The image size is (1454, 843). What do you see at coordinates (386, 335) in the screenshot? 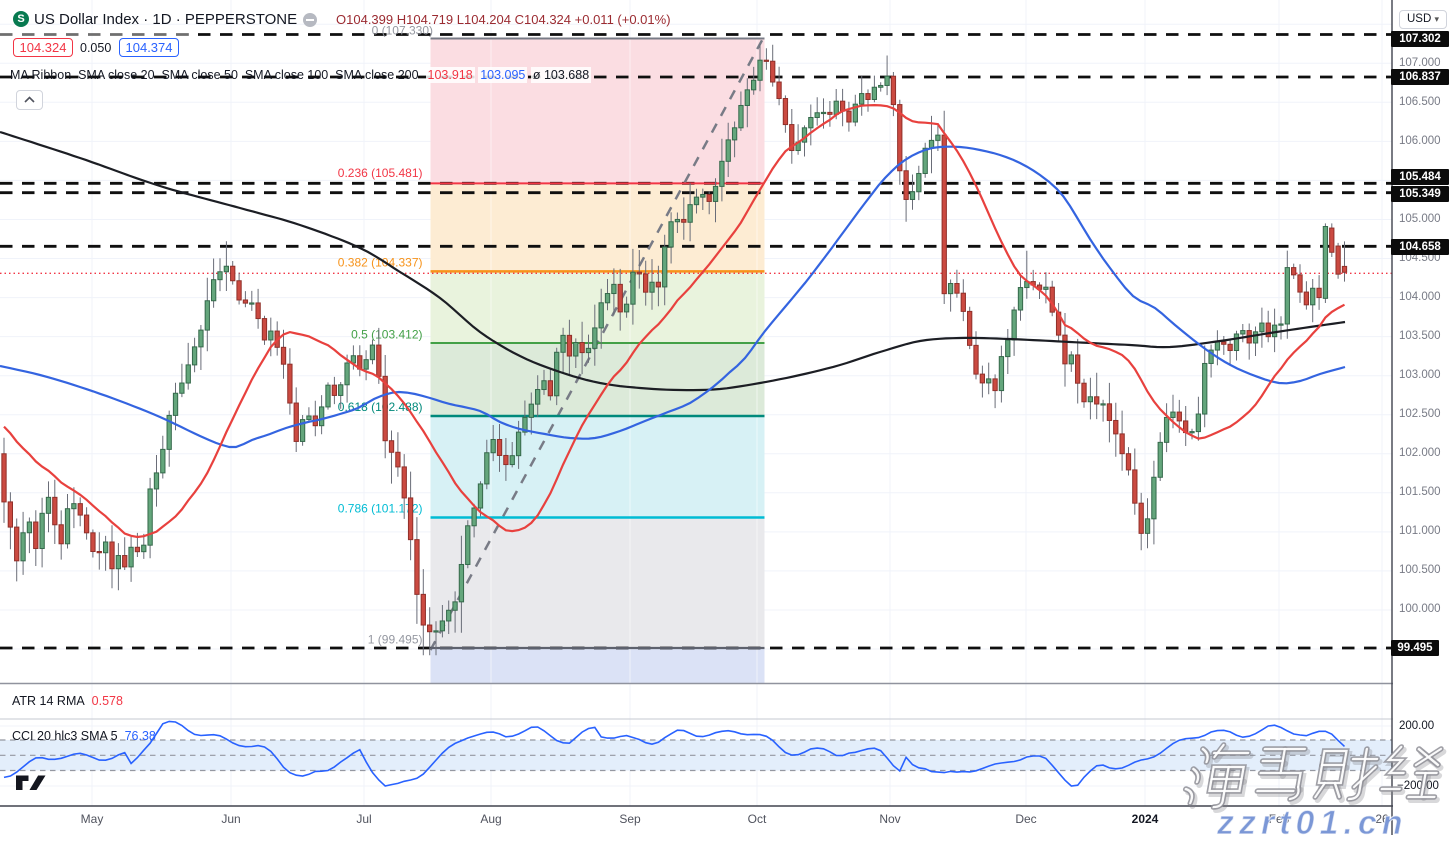
I see `svg-text: 0.5 (103.412)` at bounding box center [386, 335].